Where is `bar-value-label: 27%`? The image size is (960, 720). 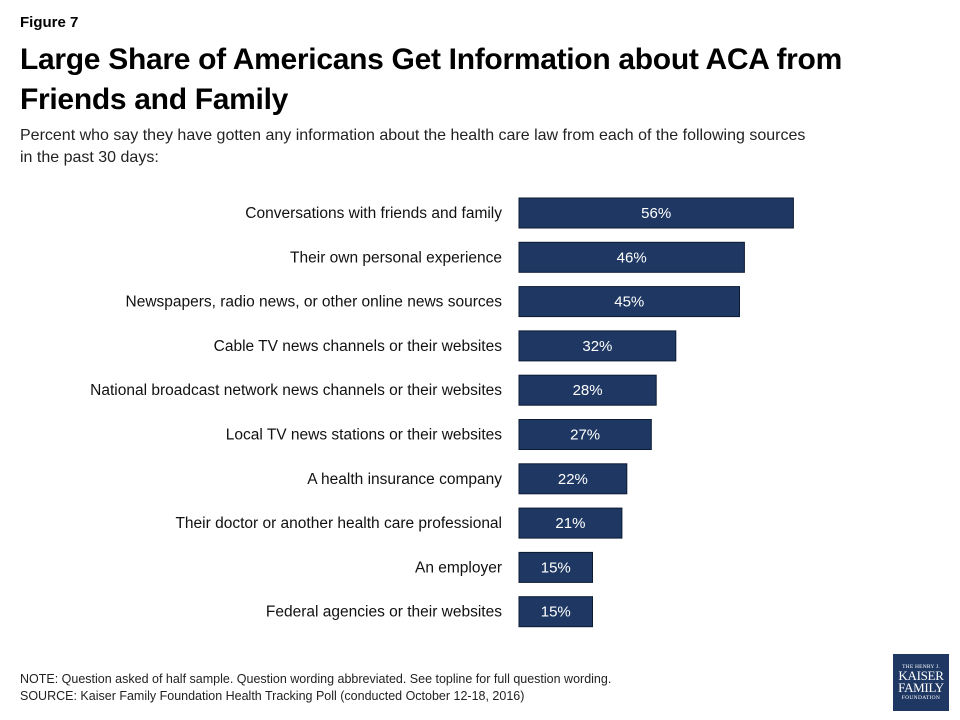
bar-value-label: 27% is located at coordinates (585, 435).